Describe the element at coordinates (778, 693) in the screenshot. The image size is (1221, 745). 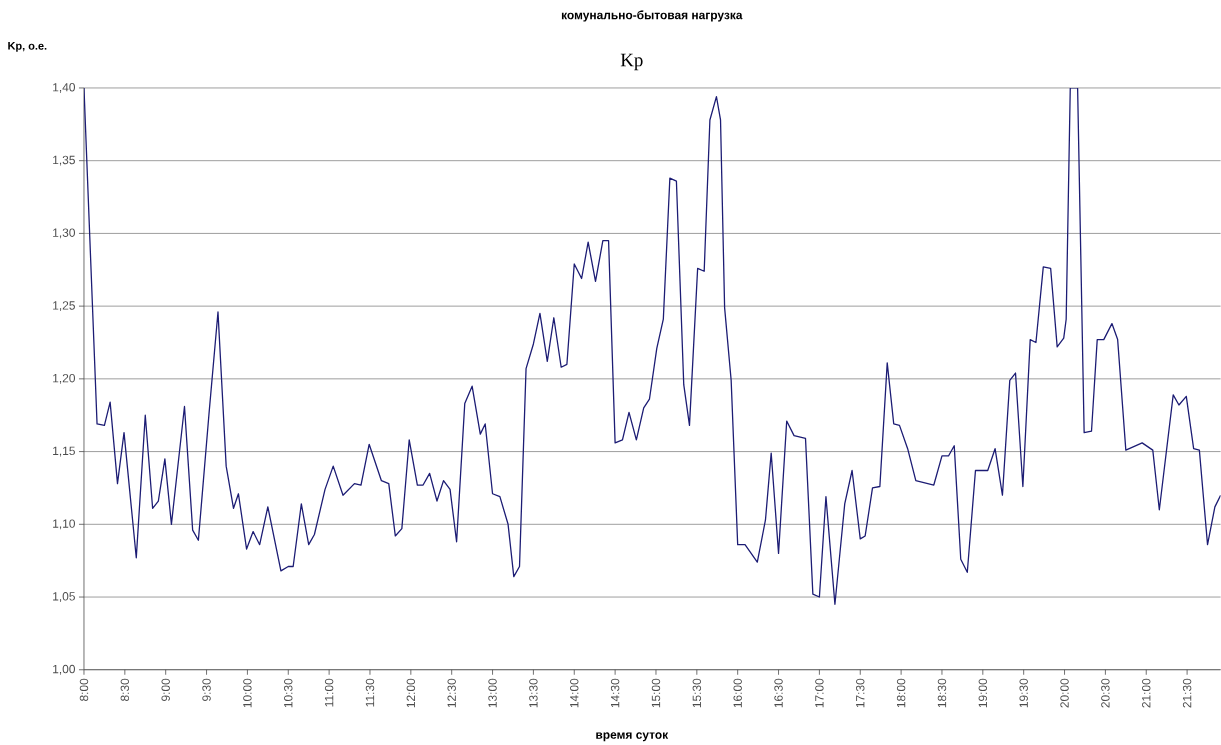
I see `x-tick-label: 16:30` at that location.